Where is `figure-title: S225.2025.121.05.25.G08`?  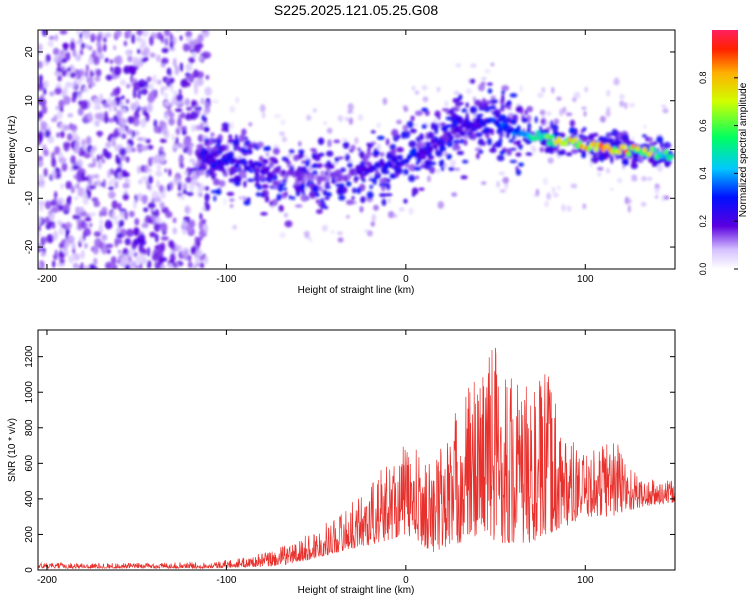
figure-title: S225.2025.121.05.25.G08 is located at coordinates (356, 10).